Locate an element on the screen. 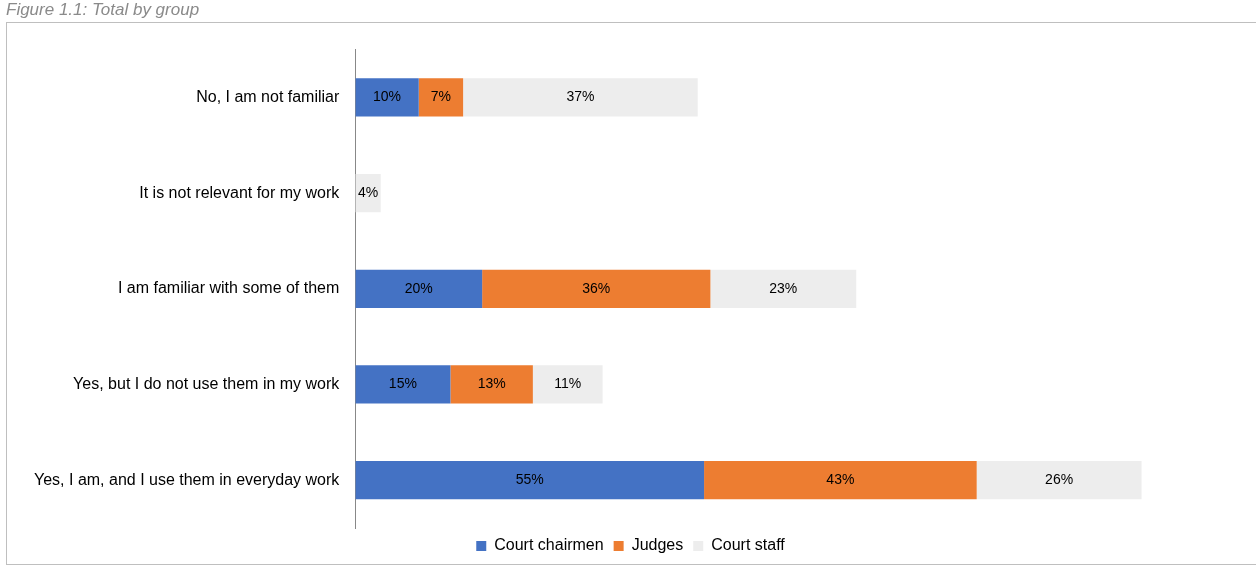  data-label: 55% is located at coordinates (529, 479).